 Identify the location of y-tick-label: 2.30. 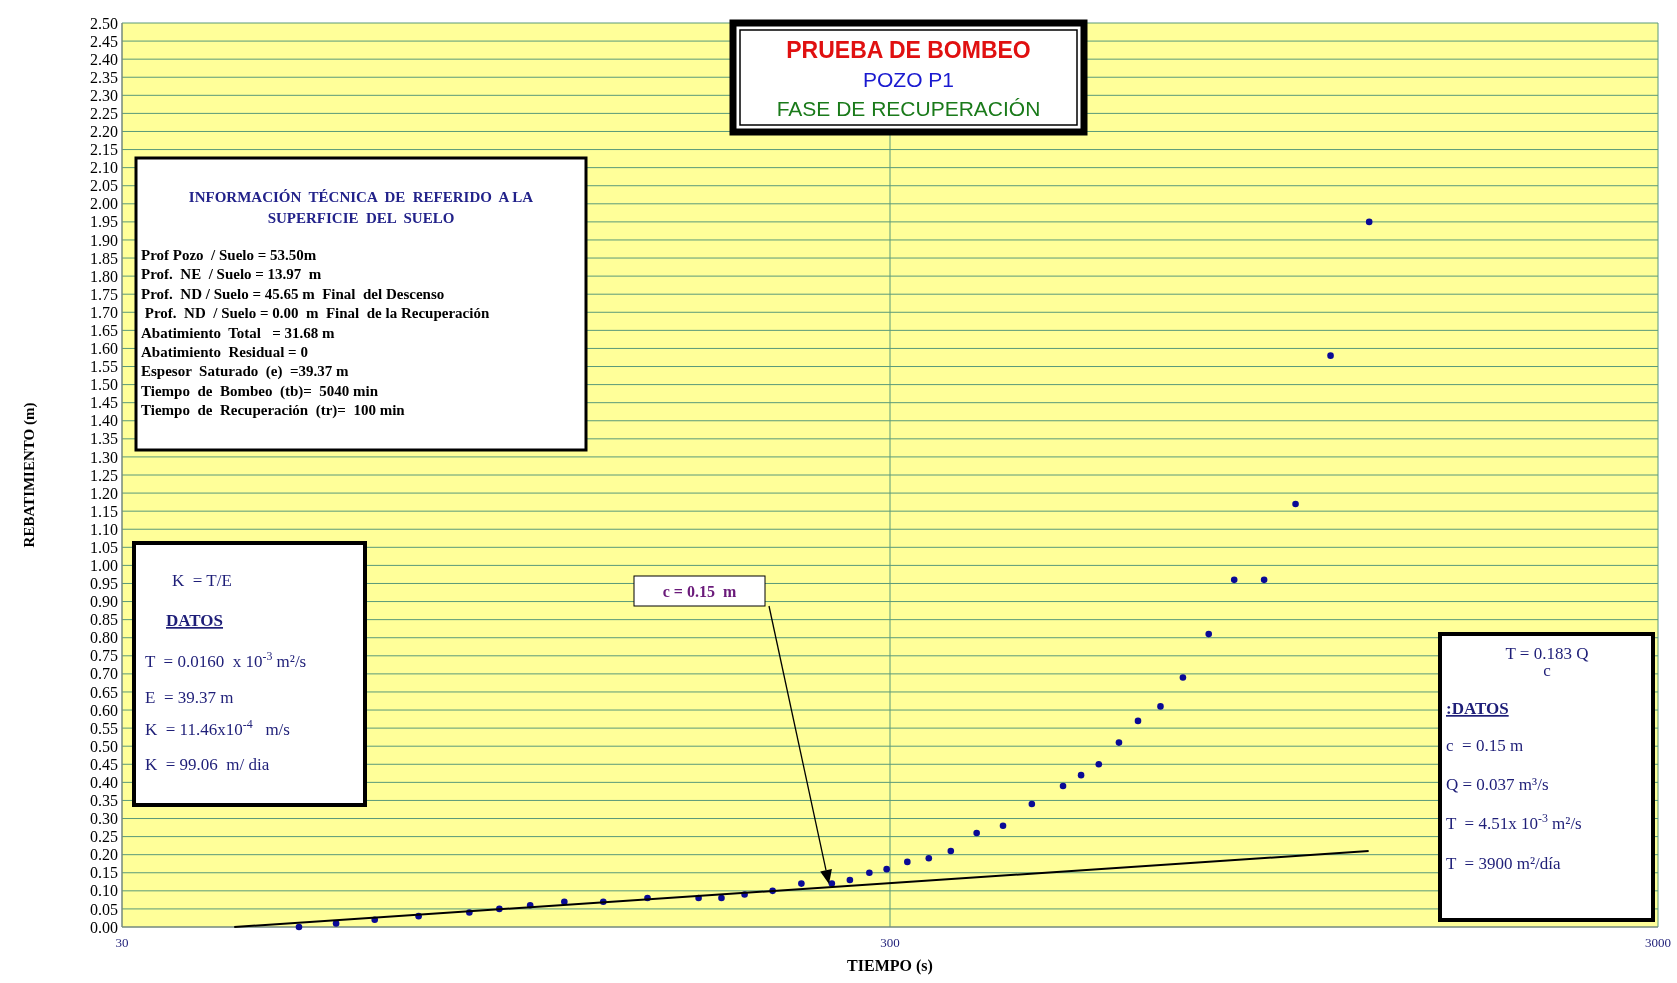
(104, 95).